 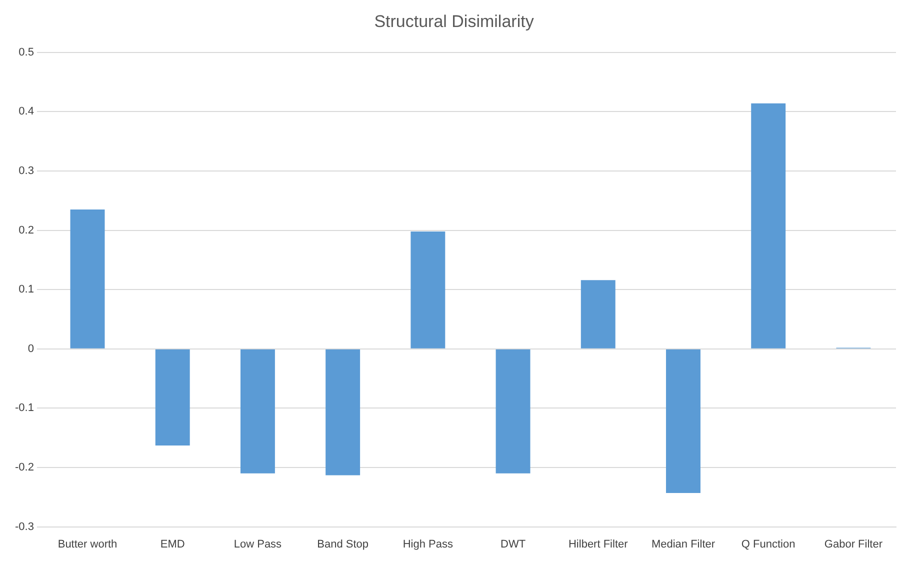 I want to click on y-tick-label: 0.4, so click(x=26, y=112).